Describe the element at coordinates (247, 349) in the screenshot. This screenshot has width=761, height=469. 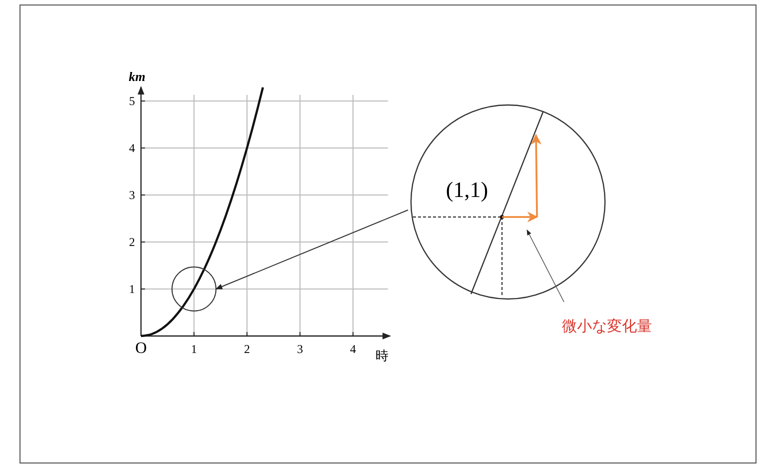
I see `x-tick-label: 2` at that location.